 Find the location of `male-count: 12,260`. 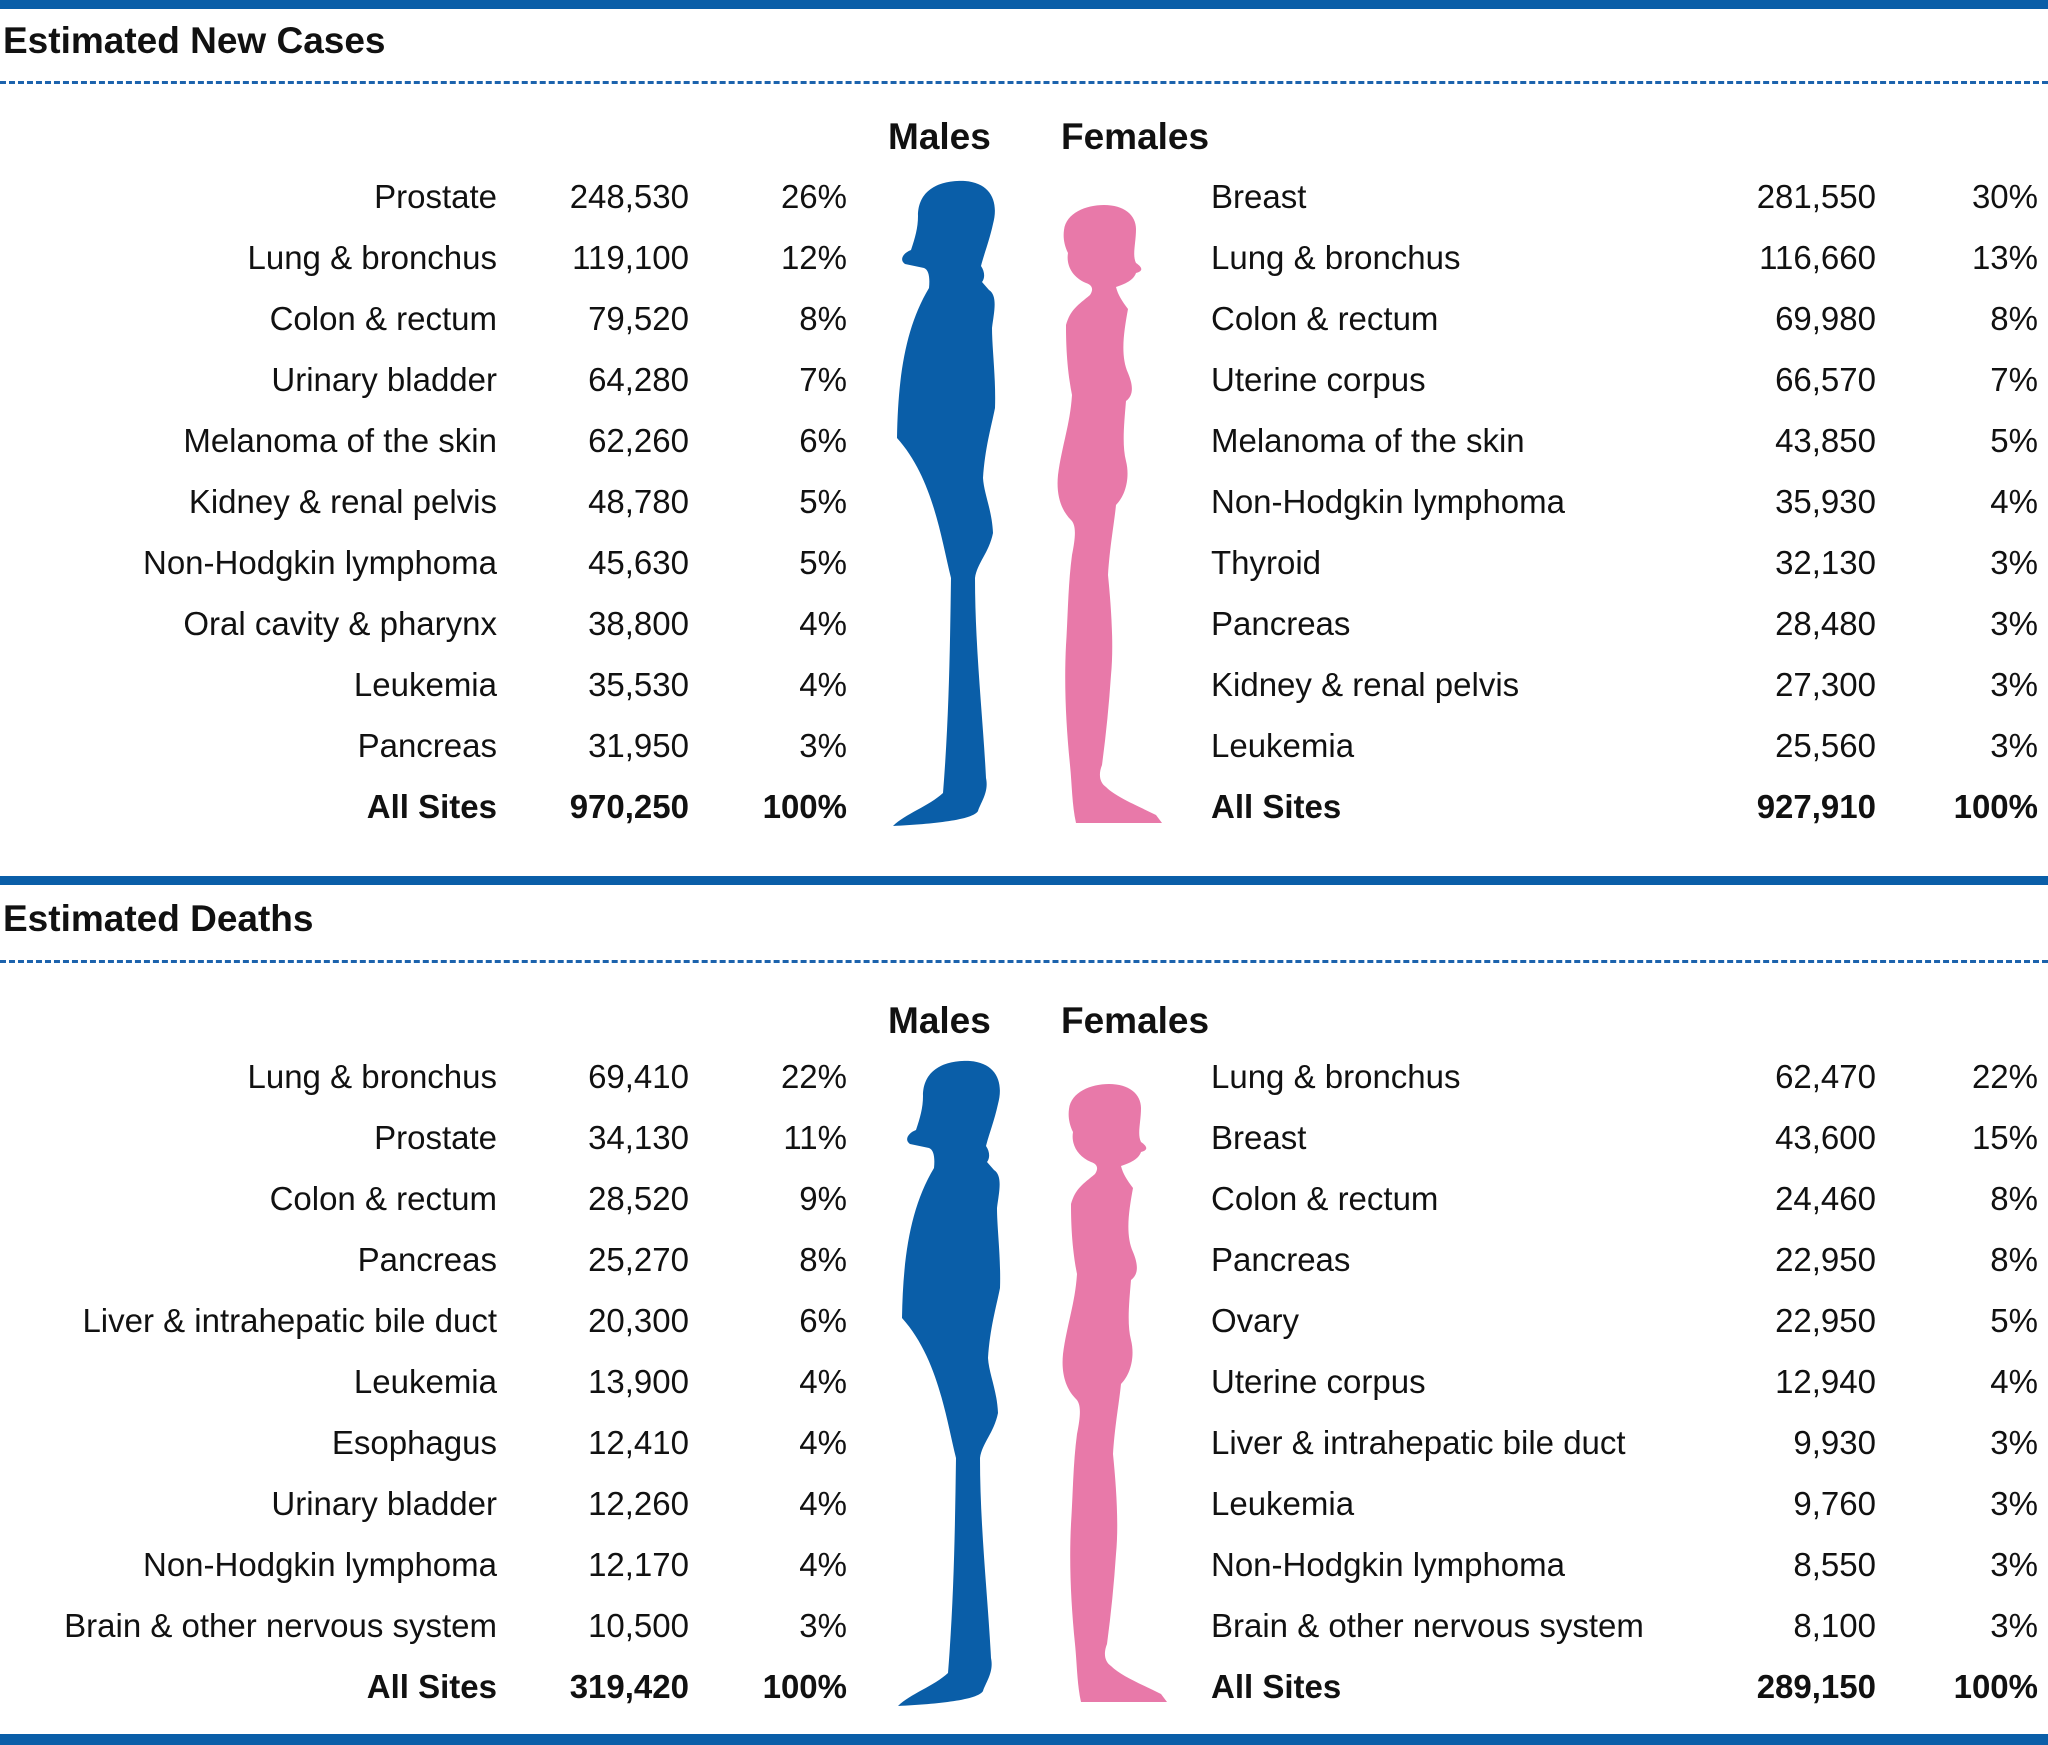

male-count: 12,260 is located at coordinates (638, 1503).